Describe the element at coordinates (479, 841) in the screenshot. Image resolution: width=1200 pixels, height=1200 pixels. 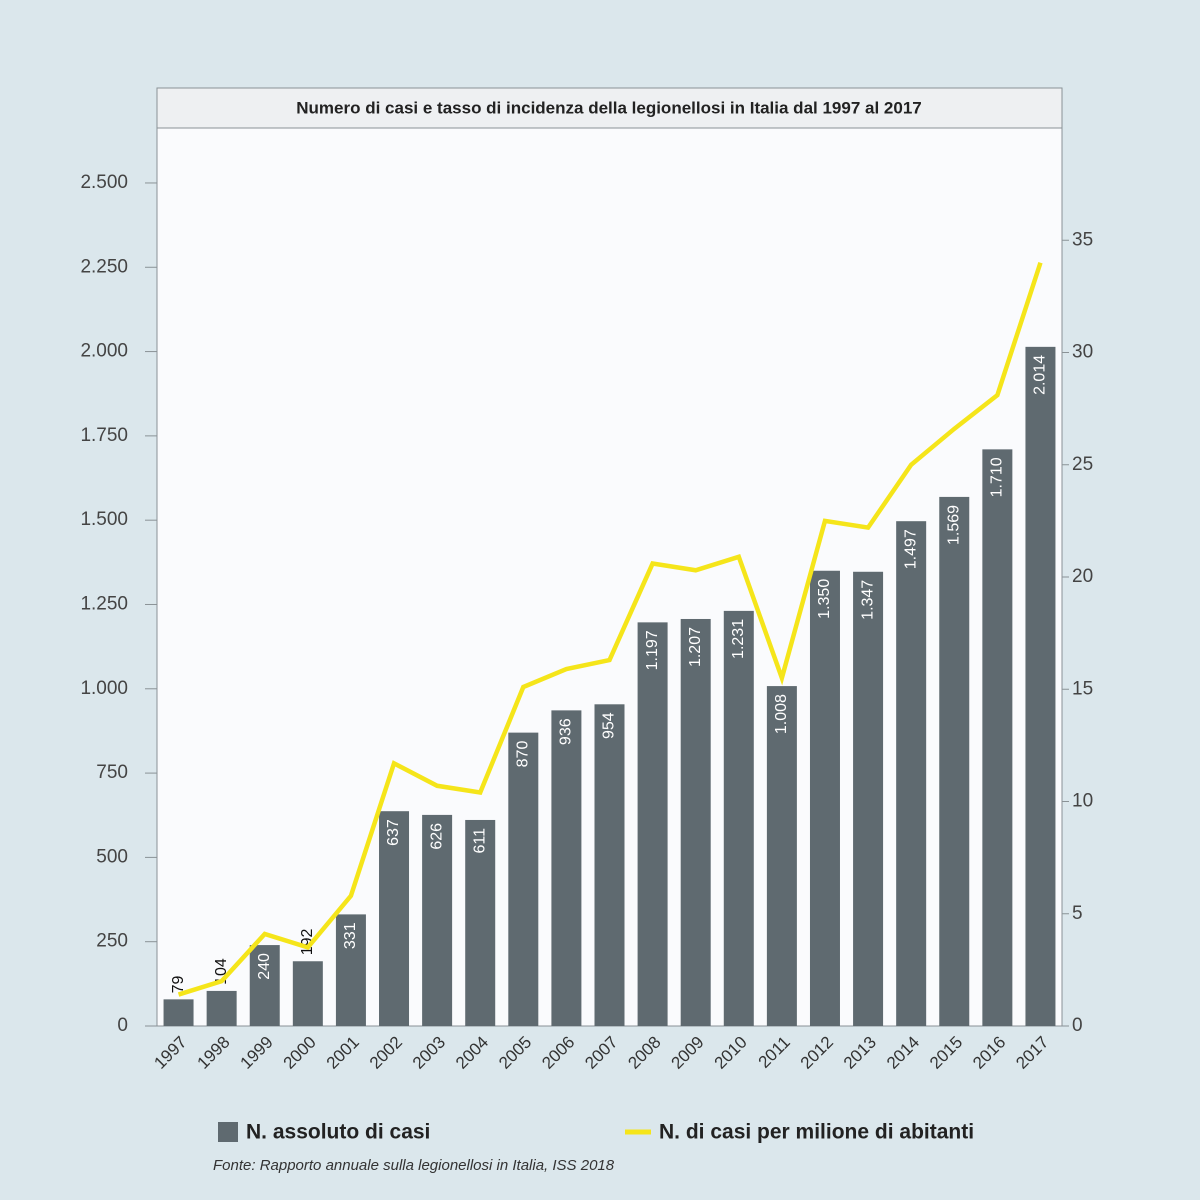
I see `value-label: 611` at that location.